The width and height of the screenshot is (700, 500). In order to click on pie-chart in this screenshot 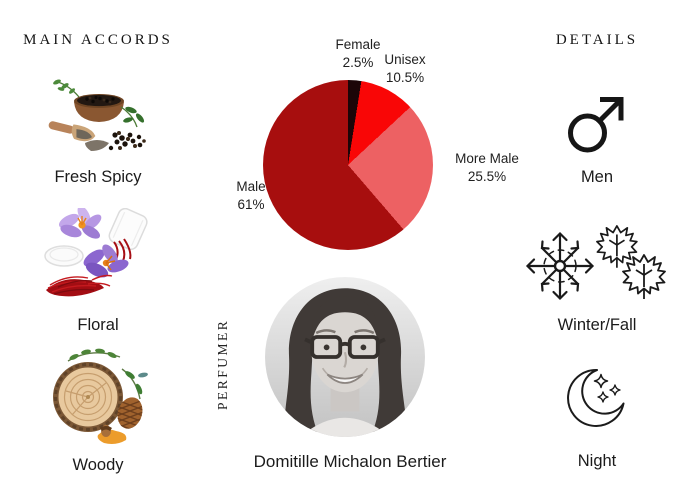, I will do `click(348, 165)`.